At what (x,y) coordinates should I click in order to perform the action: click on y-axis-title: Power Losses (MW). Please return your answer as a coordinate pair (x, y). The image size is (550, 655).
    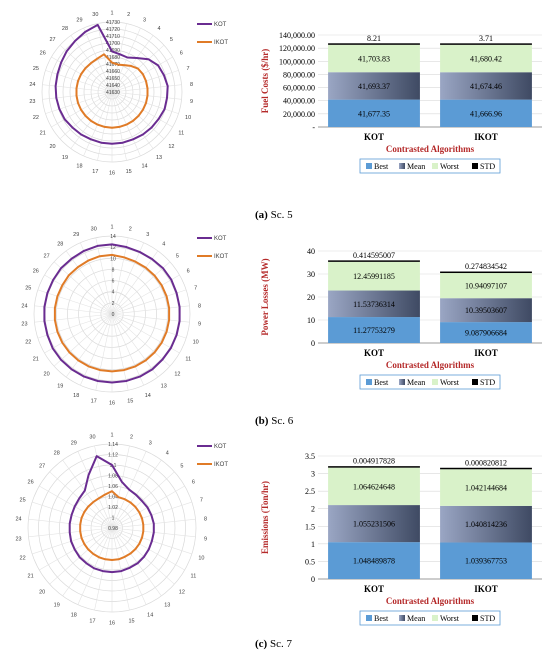
    Looking at the image, I should click on (265, 296).